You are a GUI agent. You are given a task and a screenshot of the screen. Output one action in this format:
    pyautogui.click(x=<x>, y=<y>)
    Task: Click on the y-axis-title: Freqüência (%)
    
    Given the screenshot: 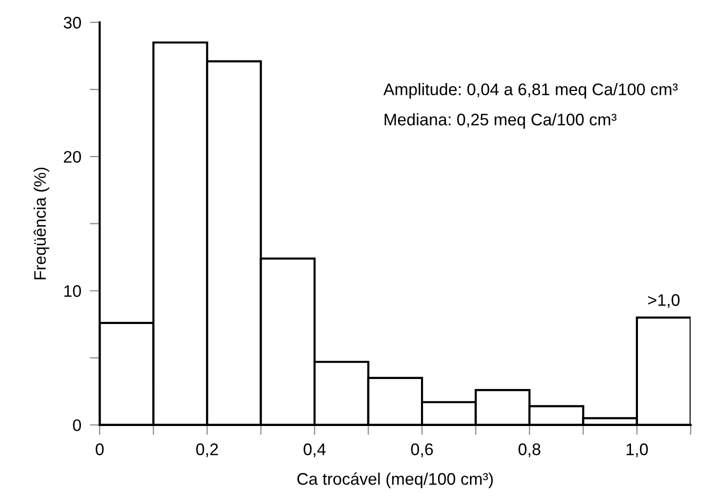 What is the action you would take?
    pyautogui.click(x=42, y=224)
    